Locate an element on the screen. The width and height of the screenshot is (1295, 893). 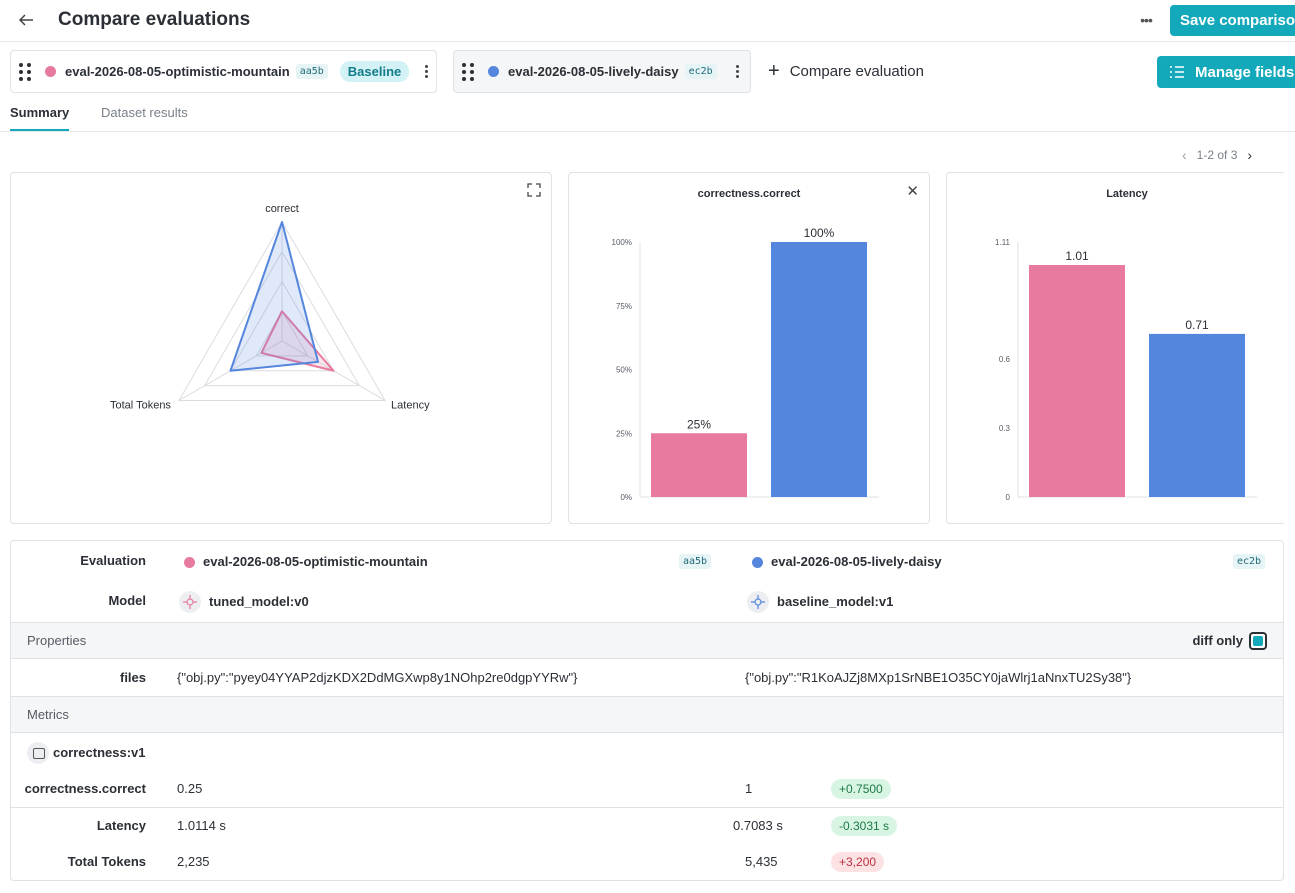
y-tick-label: 0 is located at coordinates (1008, 497).